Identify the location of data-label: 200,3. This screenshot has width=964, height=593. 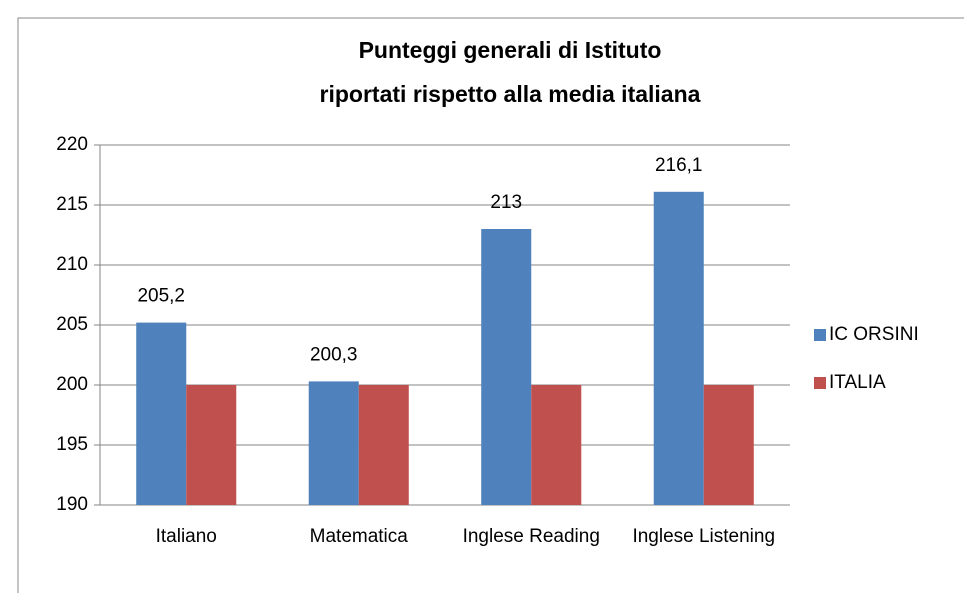
(334, 354).